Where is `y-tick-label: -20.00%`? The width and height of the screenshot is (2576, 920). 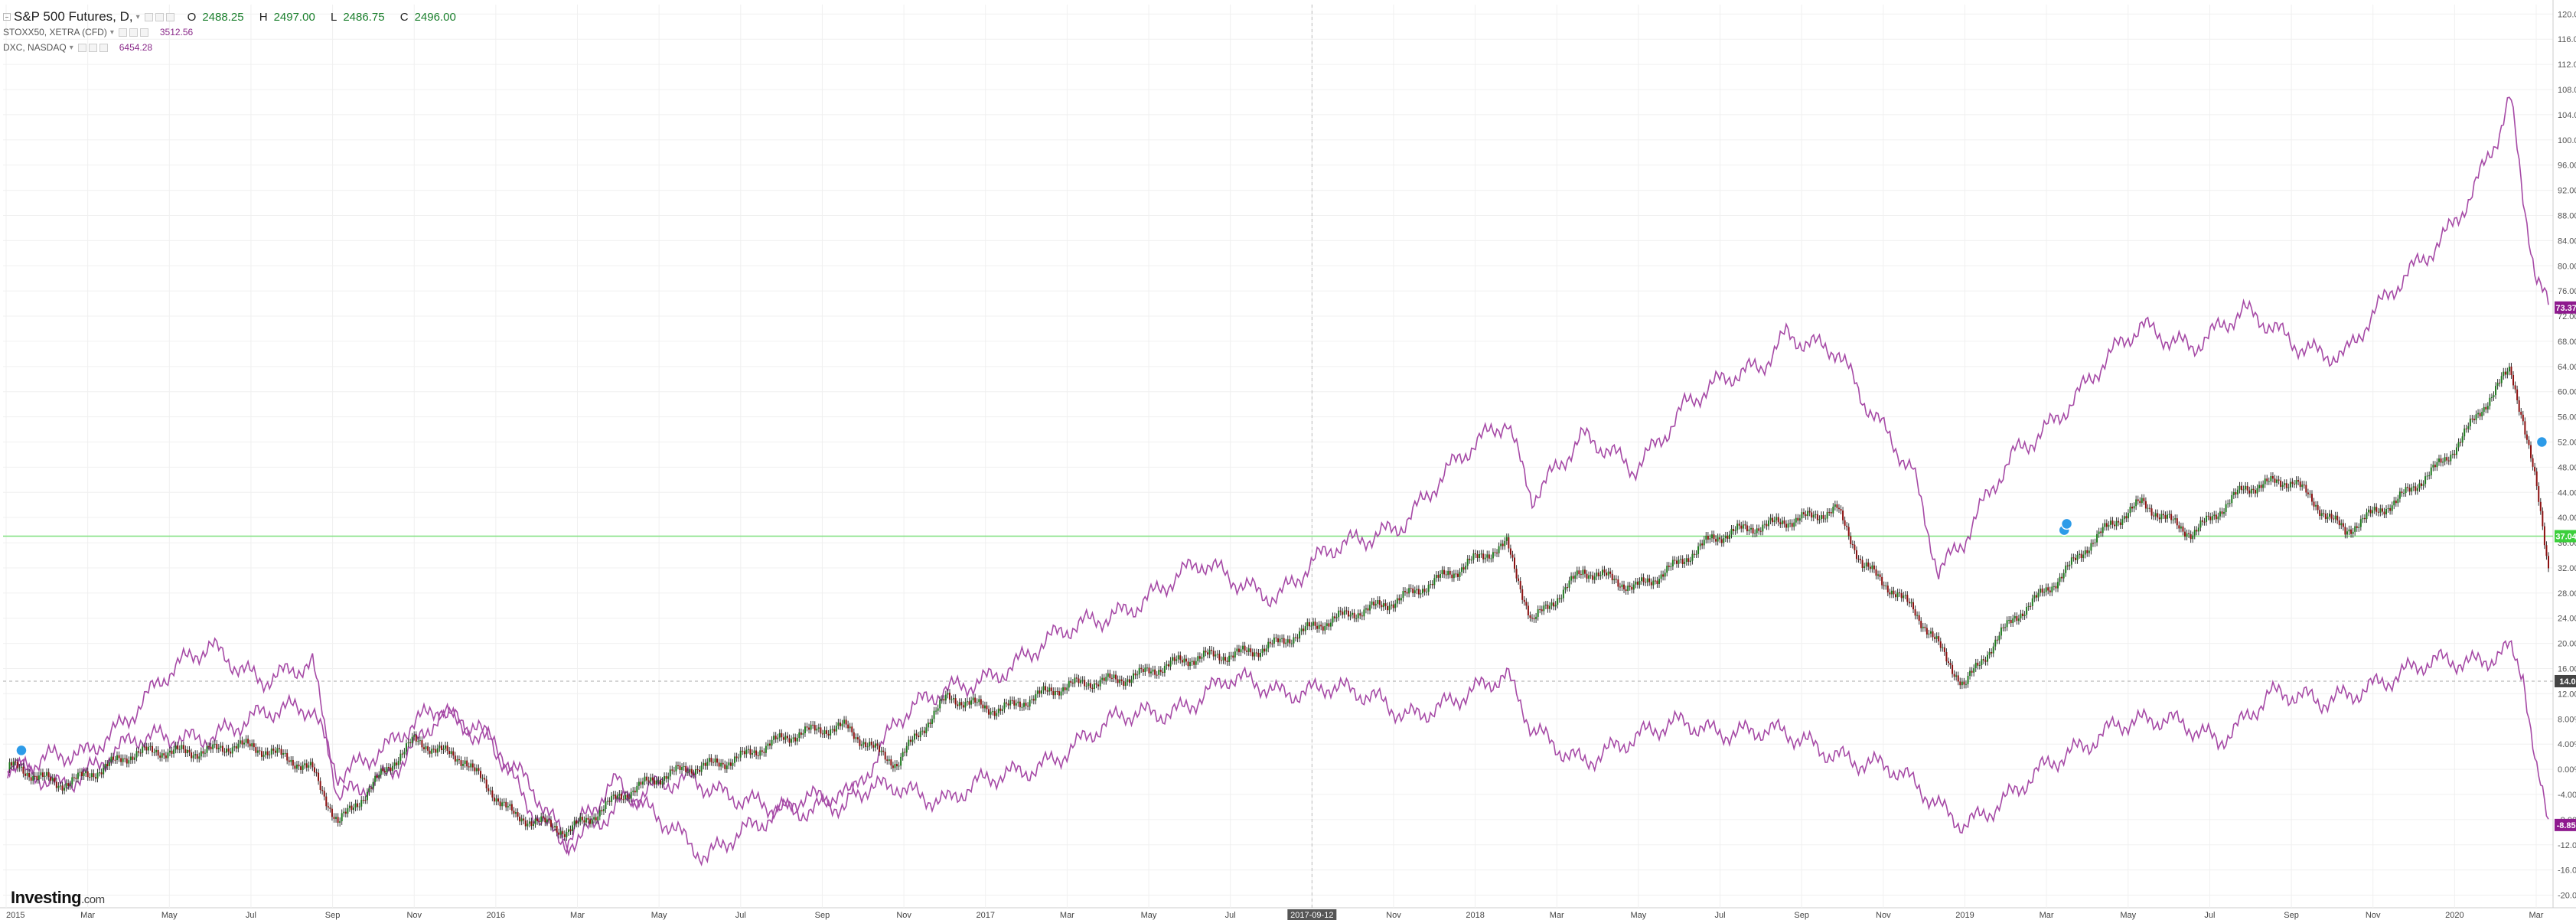 y-tick-label: -20.00% is located at coordinates (2567, 896).